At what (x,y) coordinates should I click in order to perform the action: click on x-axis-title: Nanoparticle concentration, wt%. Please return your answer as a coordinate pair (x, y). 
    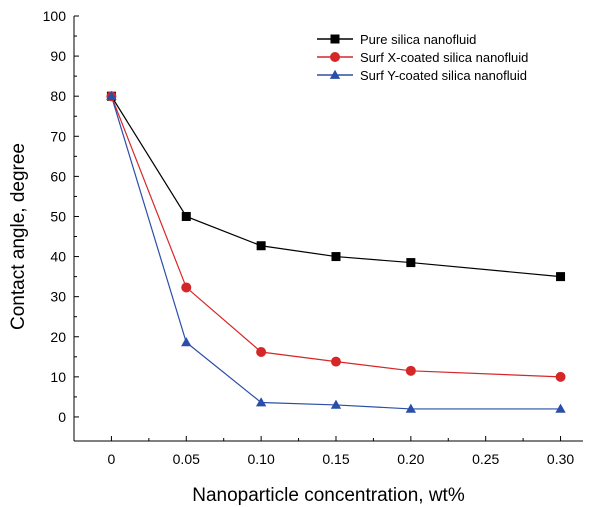
    Looking at the image, I should click on (328, 495).